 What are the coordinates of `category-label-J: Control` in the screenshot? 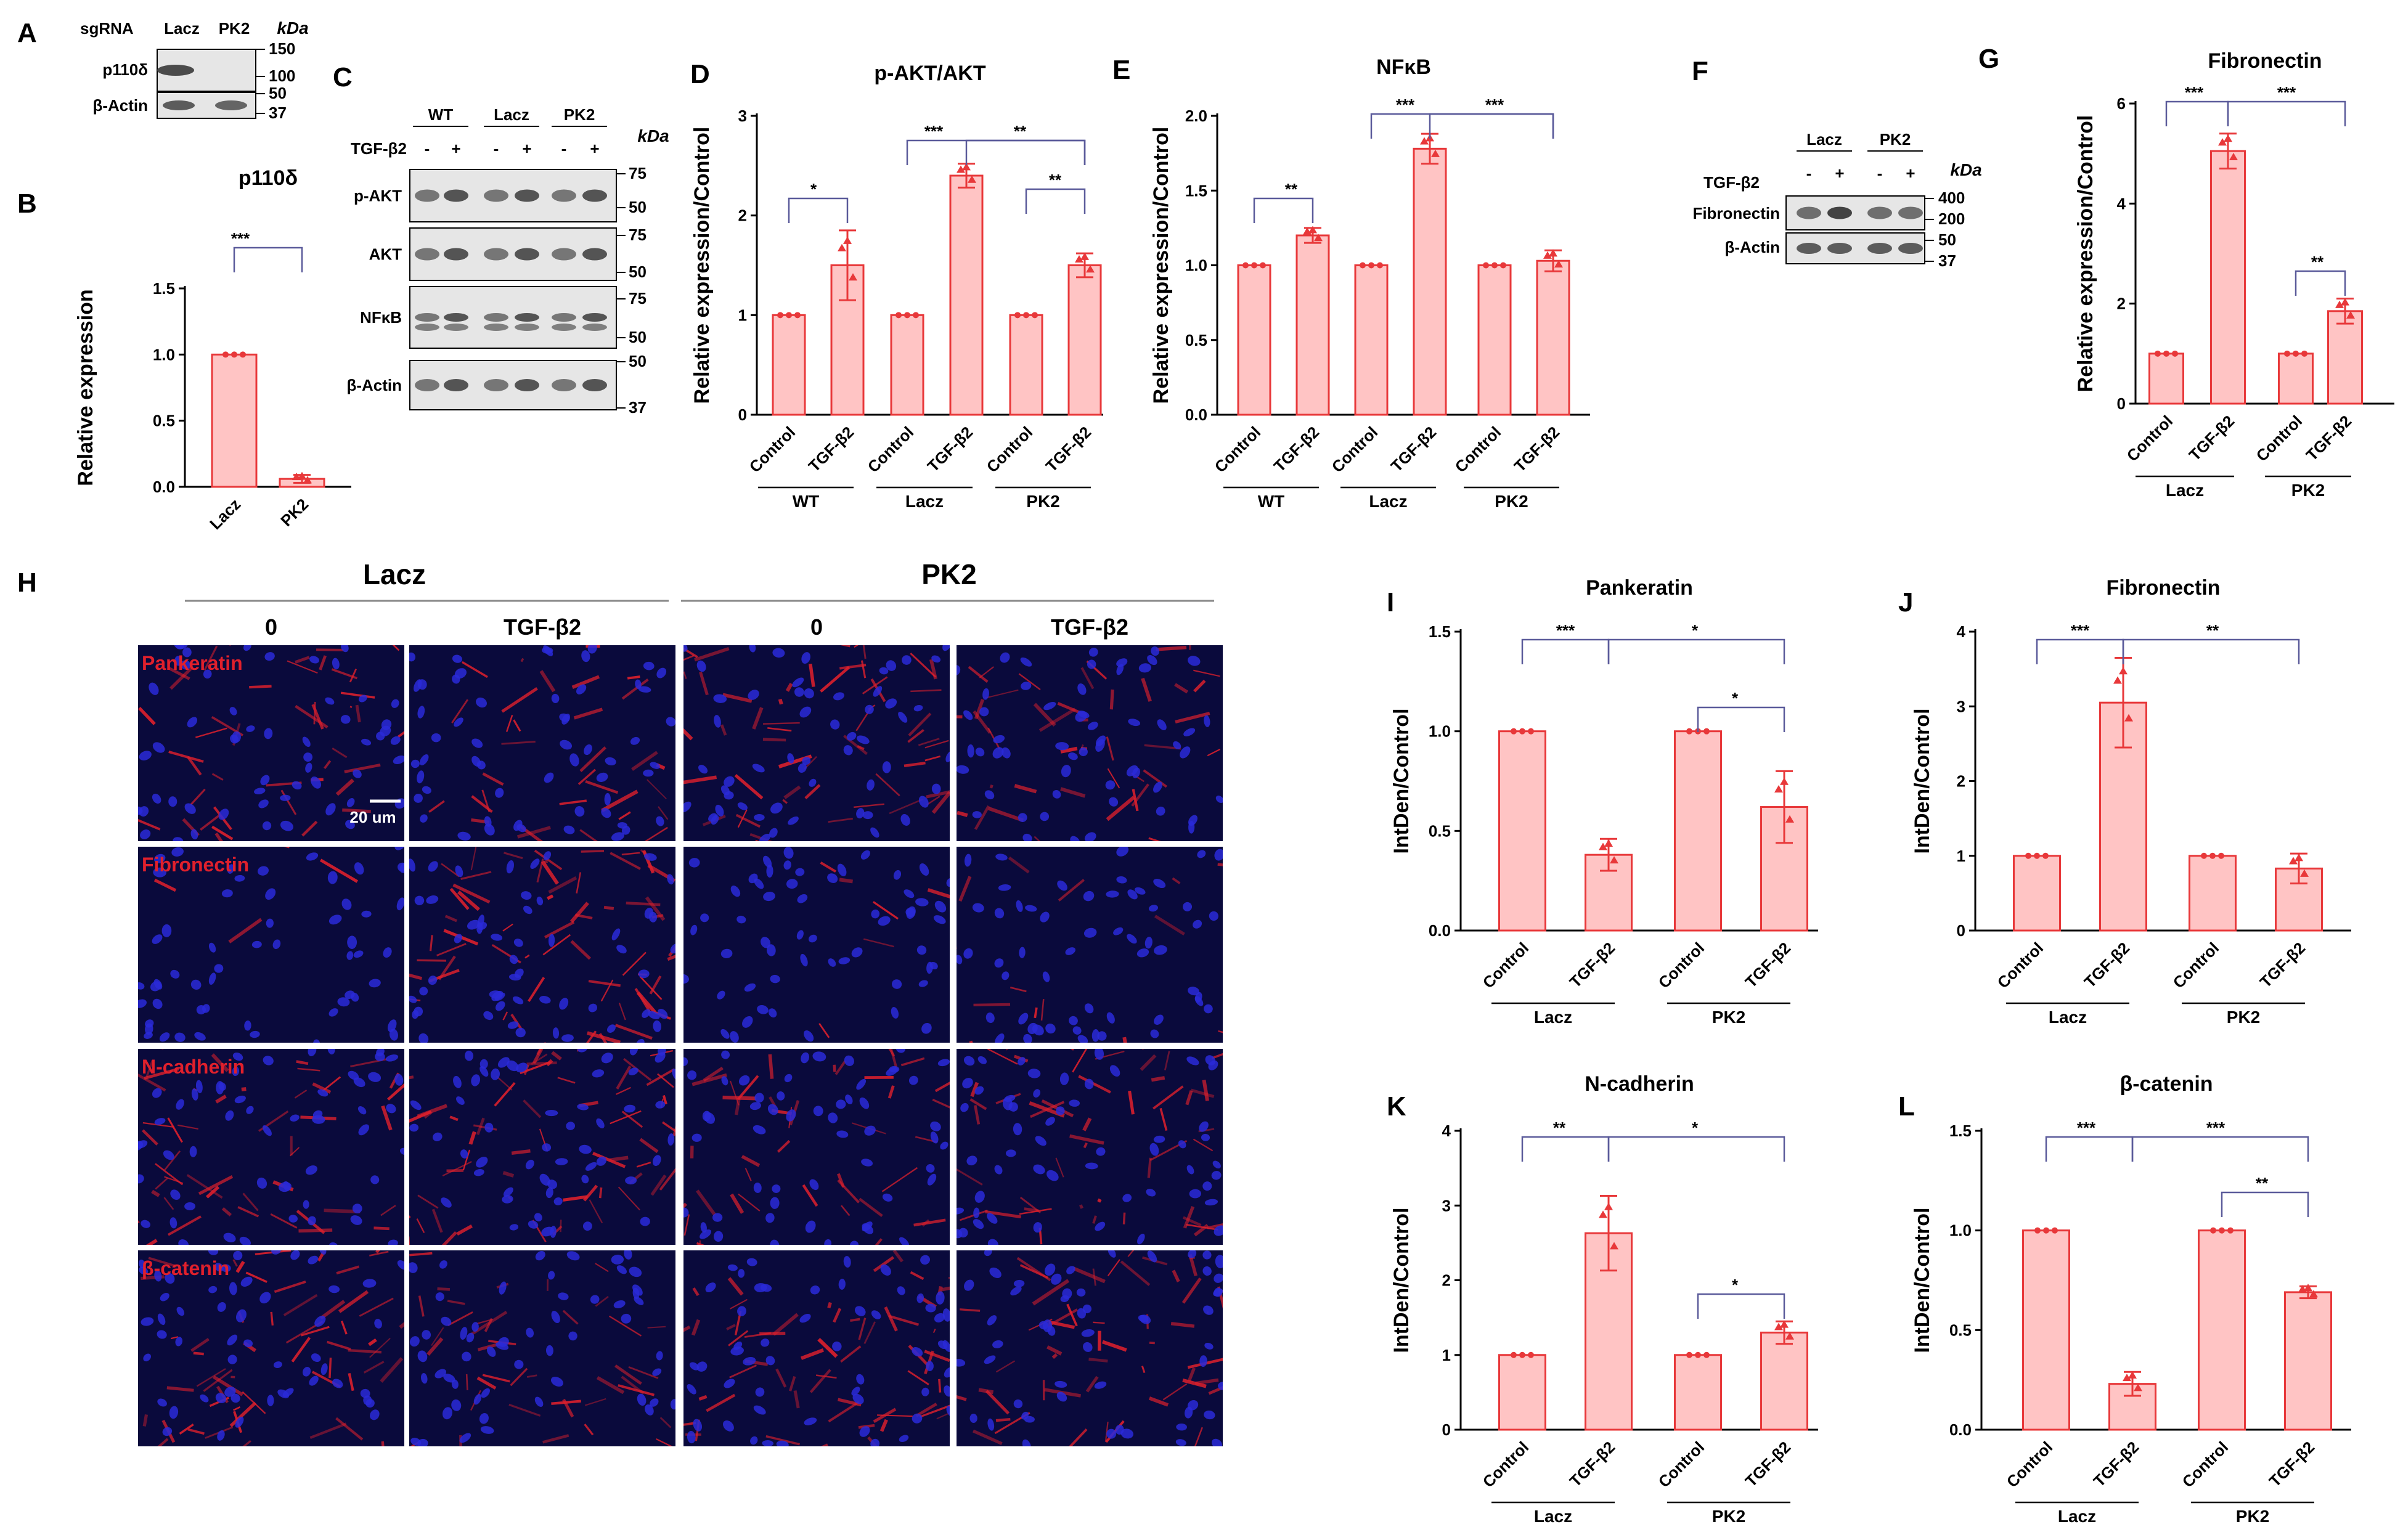 It's located at (2021, 966).